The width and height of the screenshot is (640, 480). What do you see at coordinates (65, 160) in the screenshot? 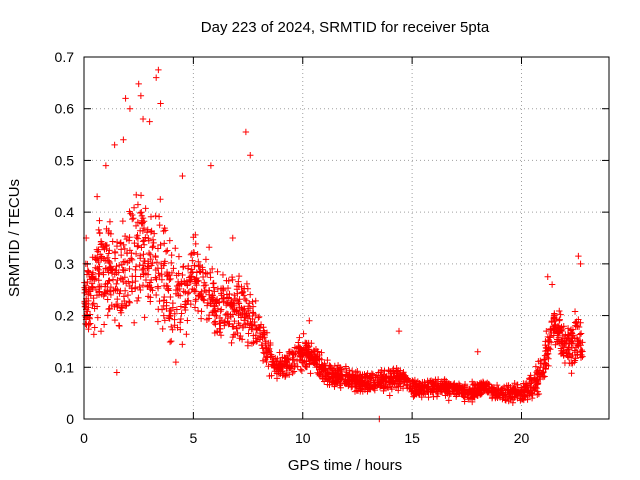
I see `y-tick-label: 0.5` at bounding box center [65, 160].